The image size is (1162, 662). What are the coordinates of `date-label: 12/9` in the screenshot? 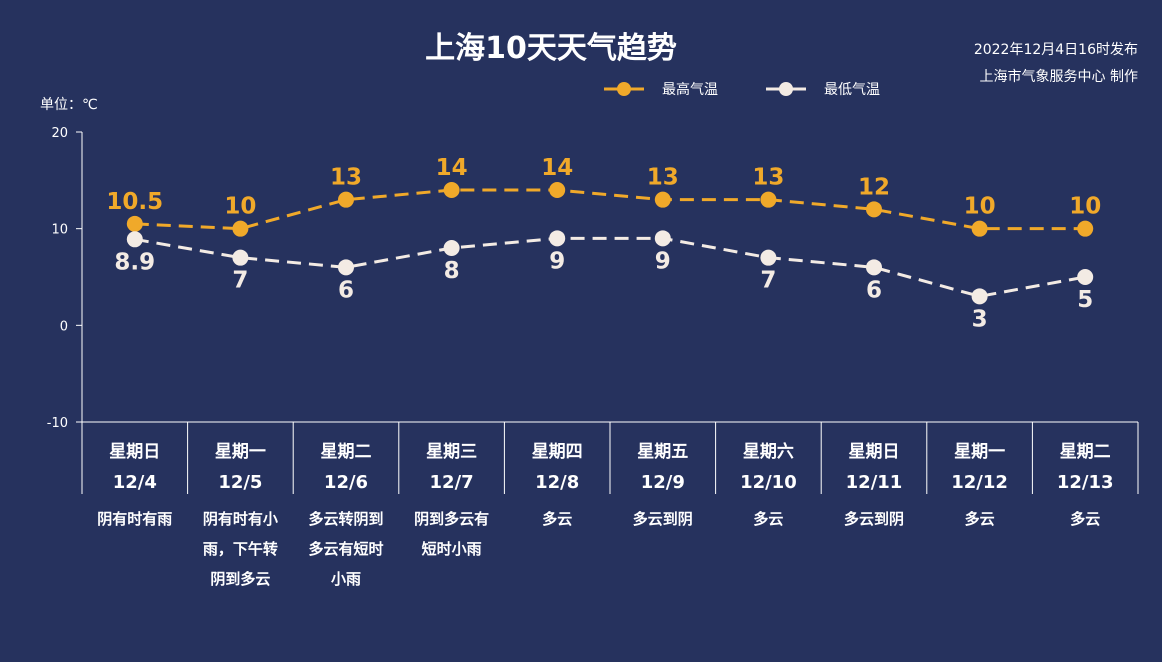 It's located at (663, 482).